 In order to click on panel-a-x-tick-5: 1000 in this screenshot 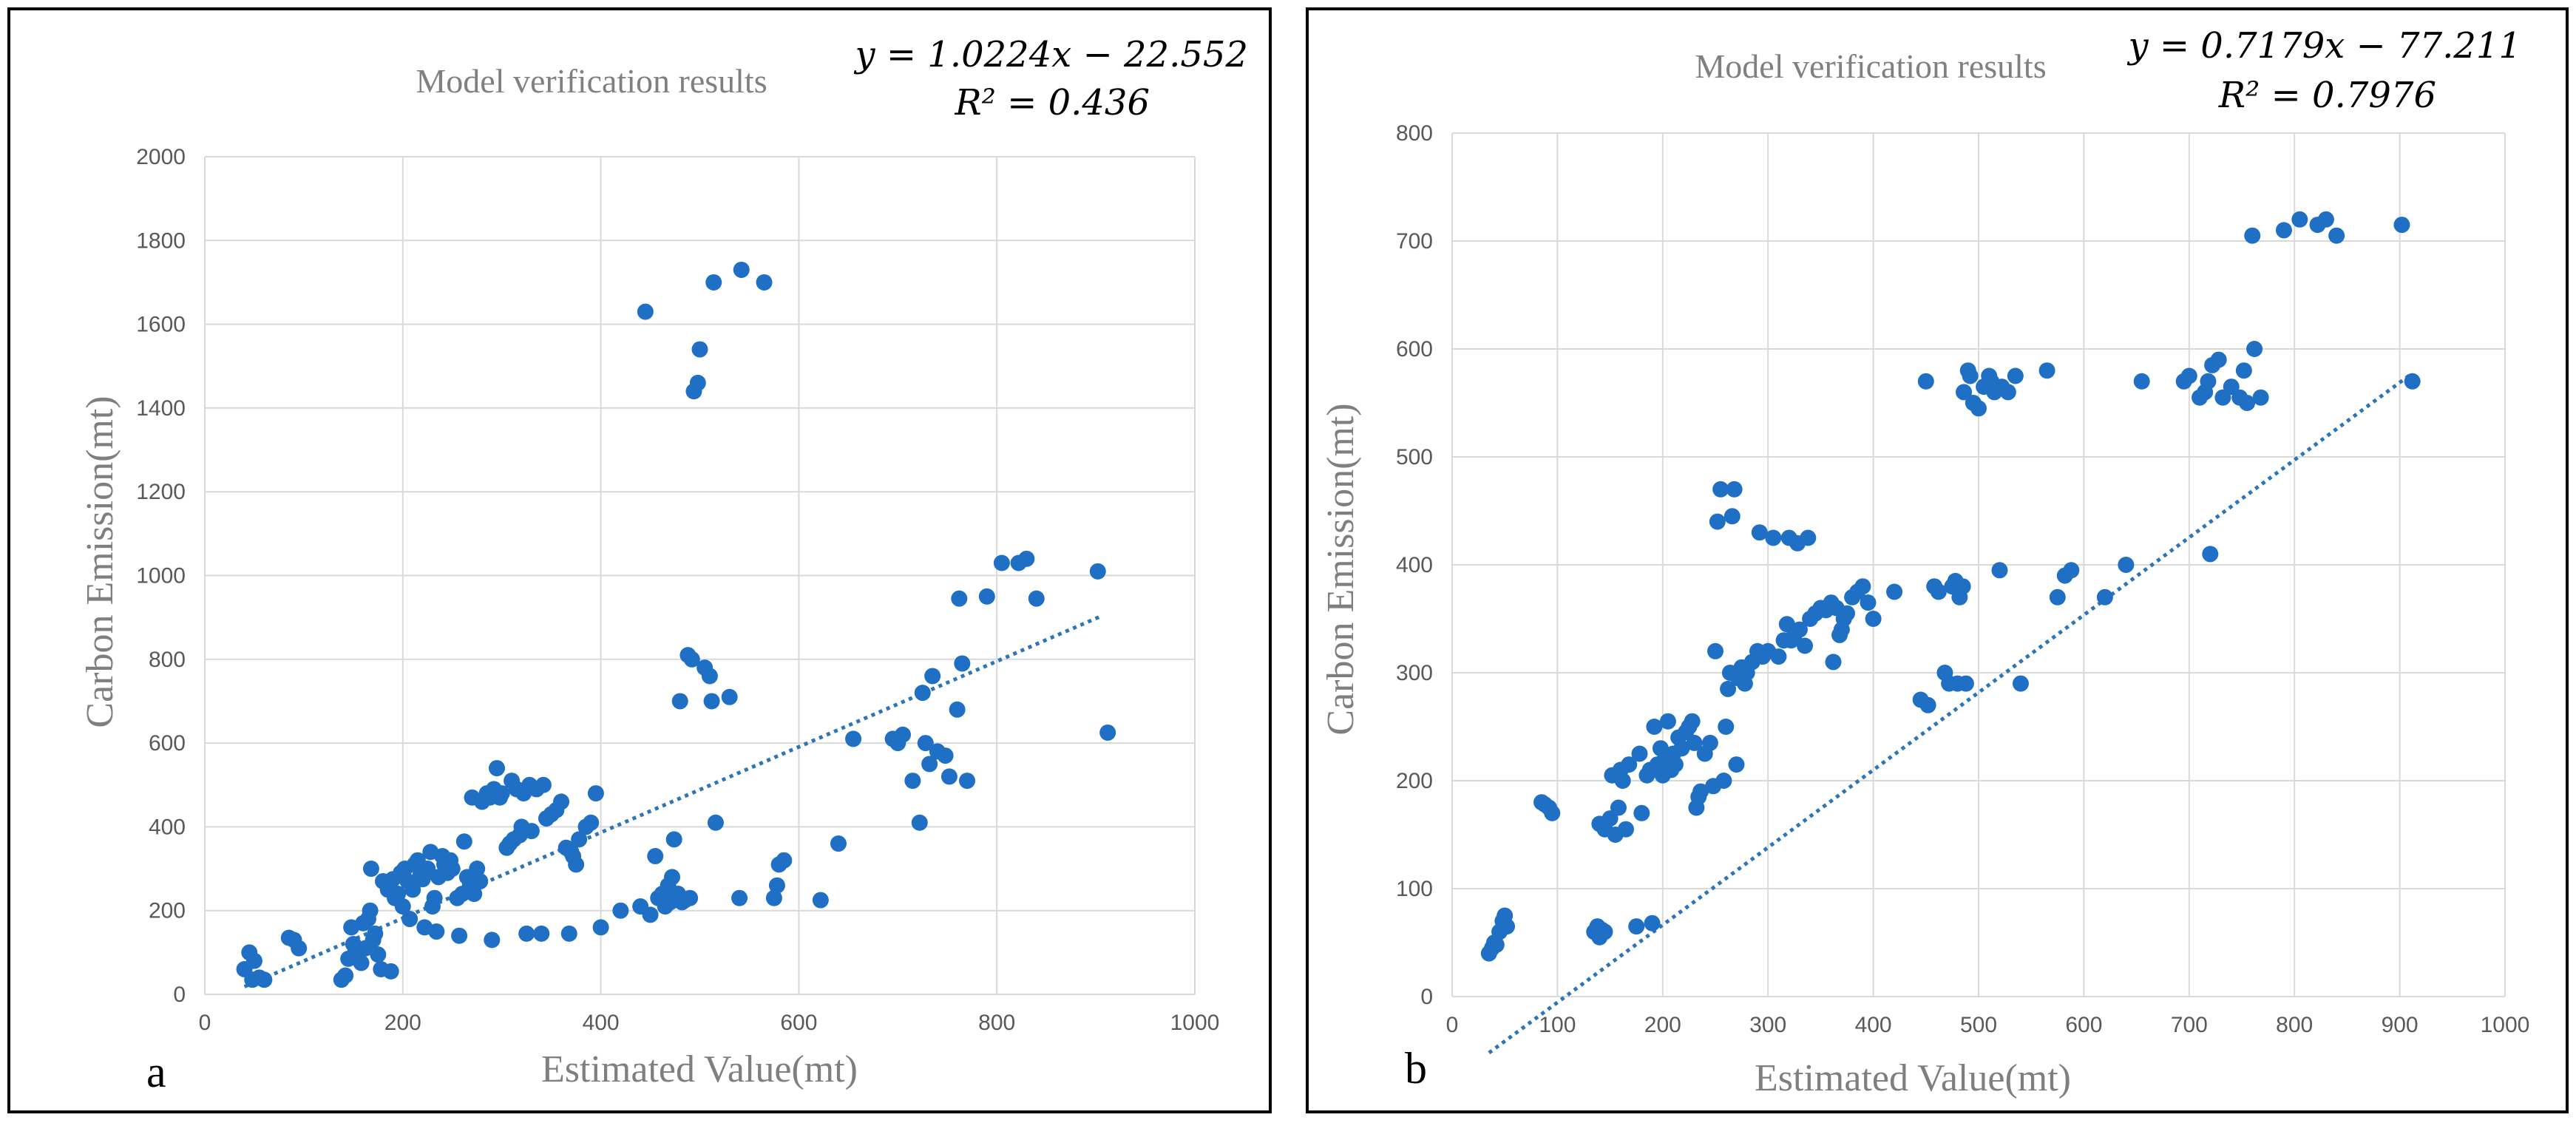, I will do `click(1195, 1023)`.